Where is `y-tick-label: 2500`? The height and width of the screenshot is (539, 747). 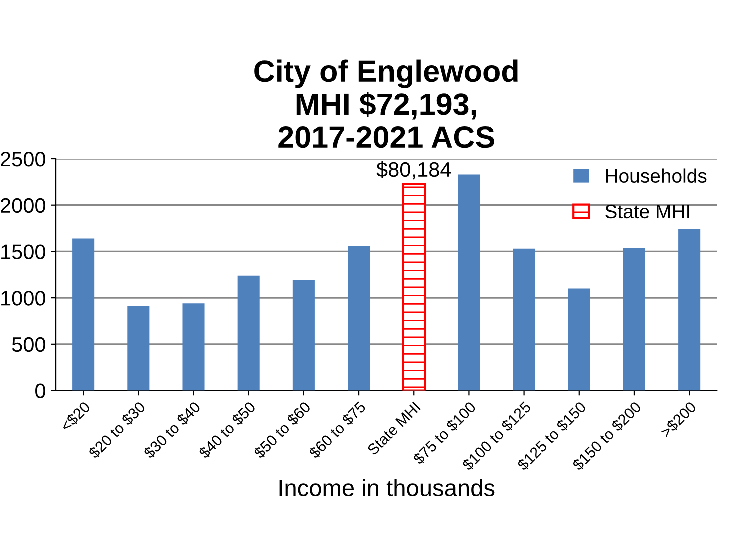
y-tick-label: 2500 is located at coordinates (23, 159).